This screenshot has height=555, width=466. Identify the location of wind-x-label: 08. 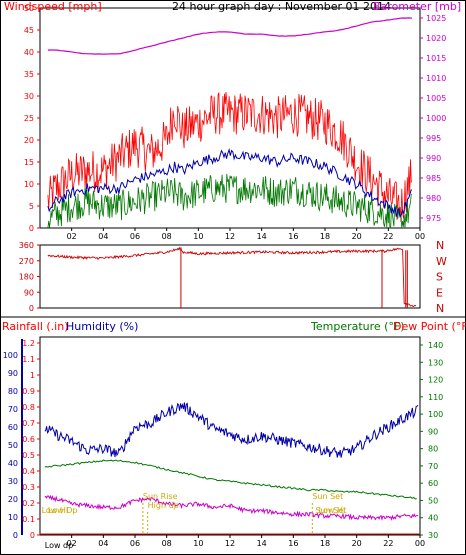
(167, 236).